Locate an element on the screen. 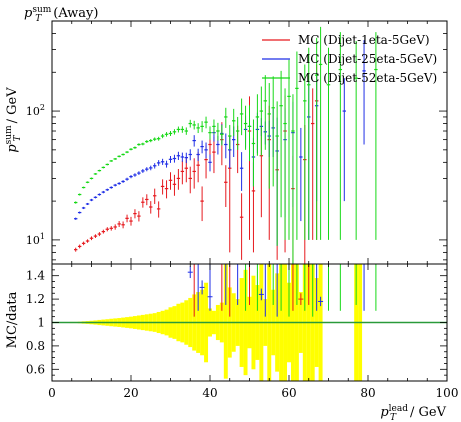 Image resolution: width=461 pixels, height=422 pixels. legend-entry: MC (Dijet-52eta-5GeV) is located at coordinates (349, 78).